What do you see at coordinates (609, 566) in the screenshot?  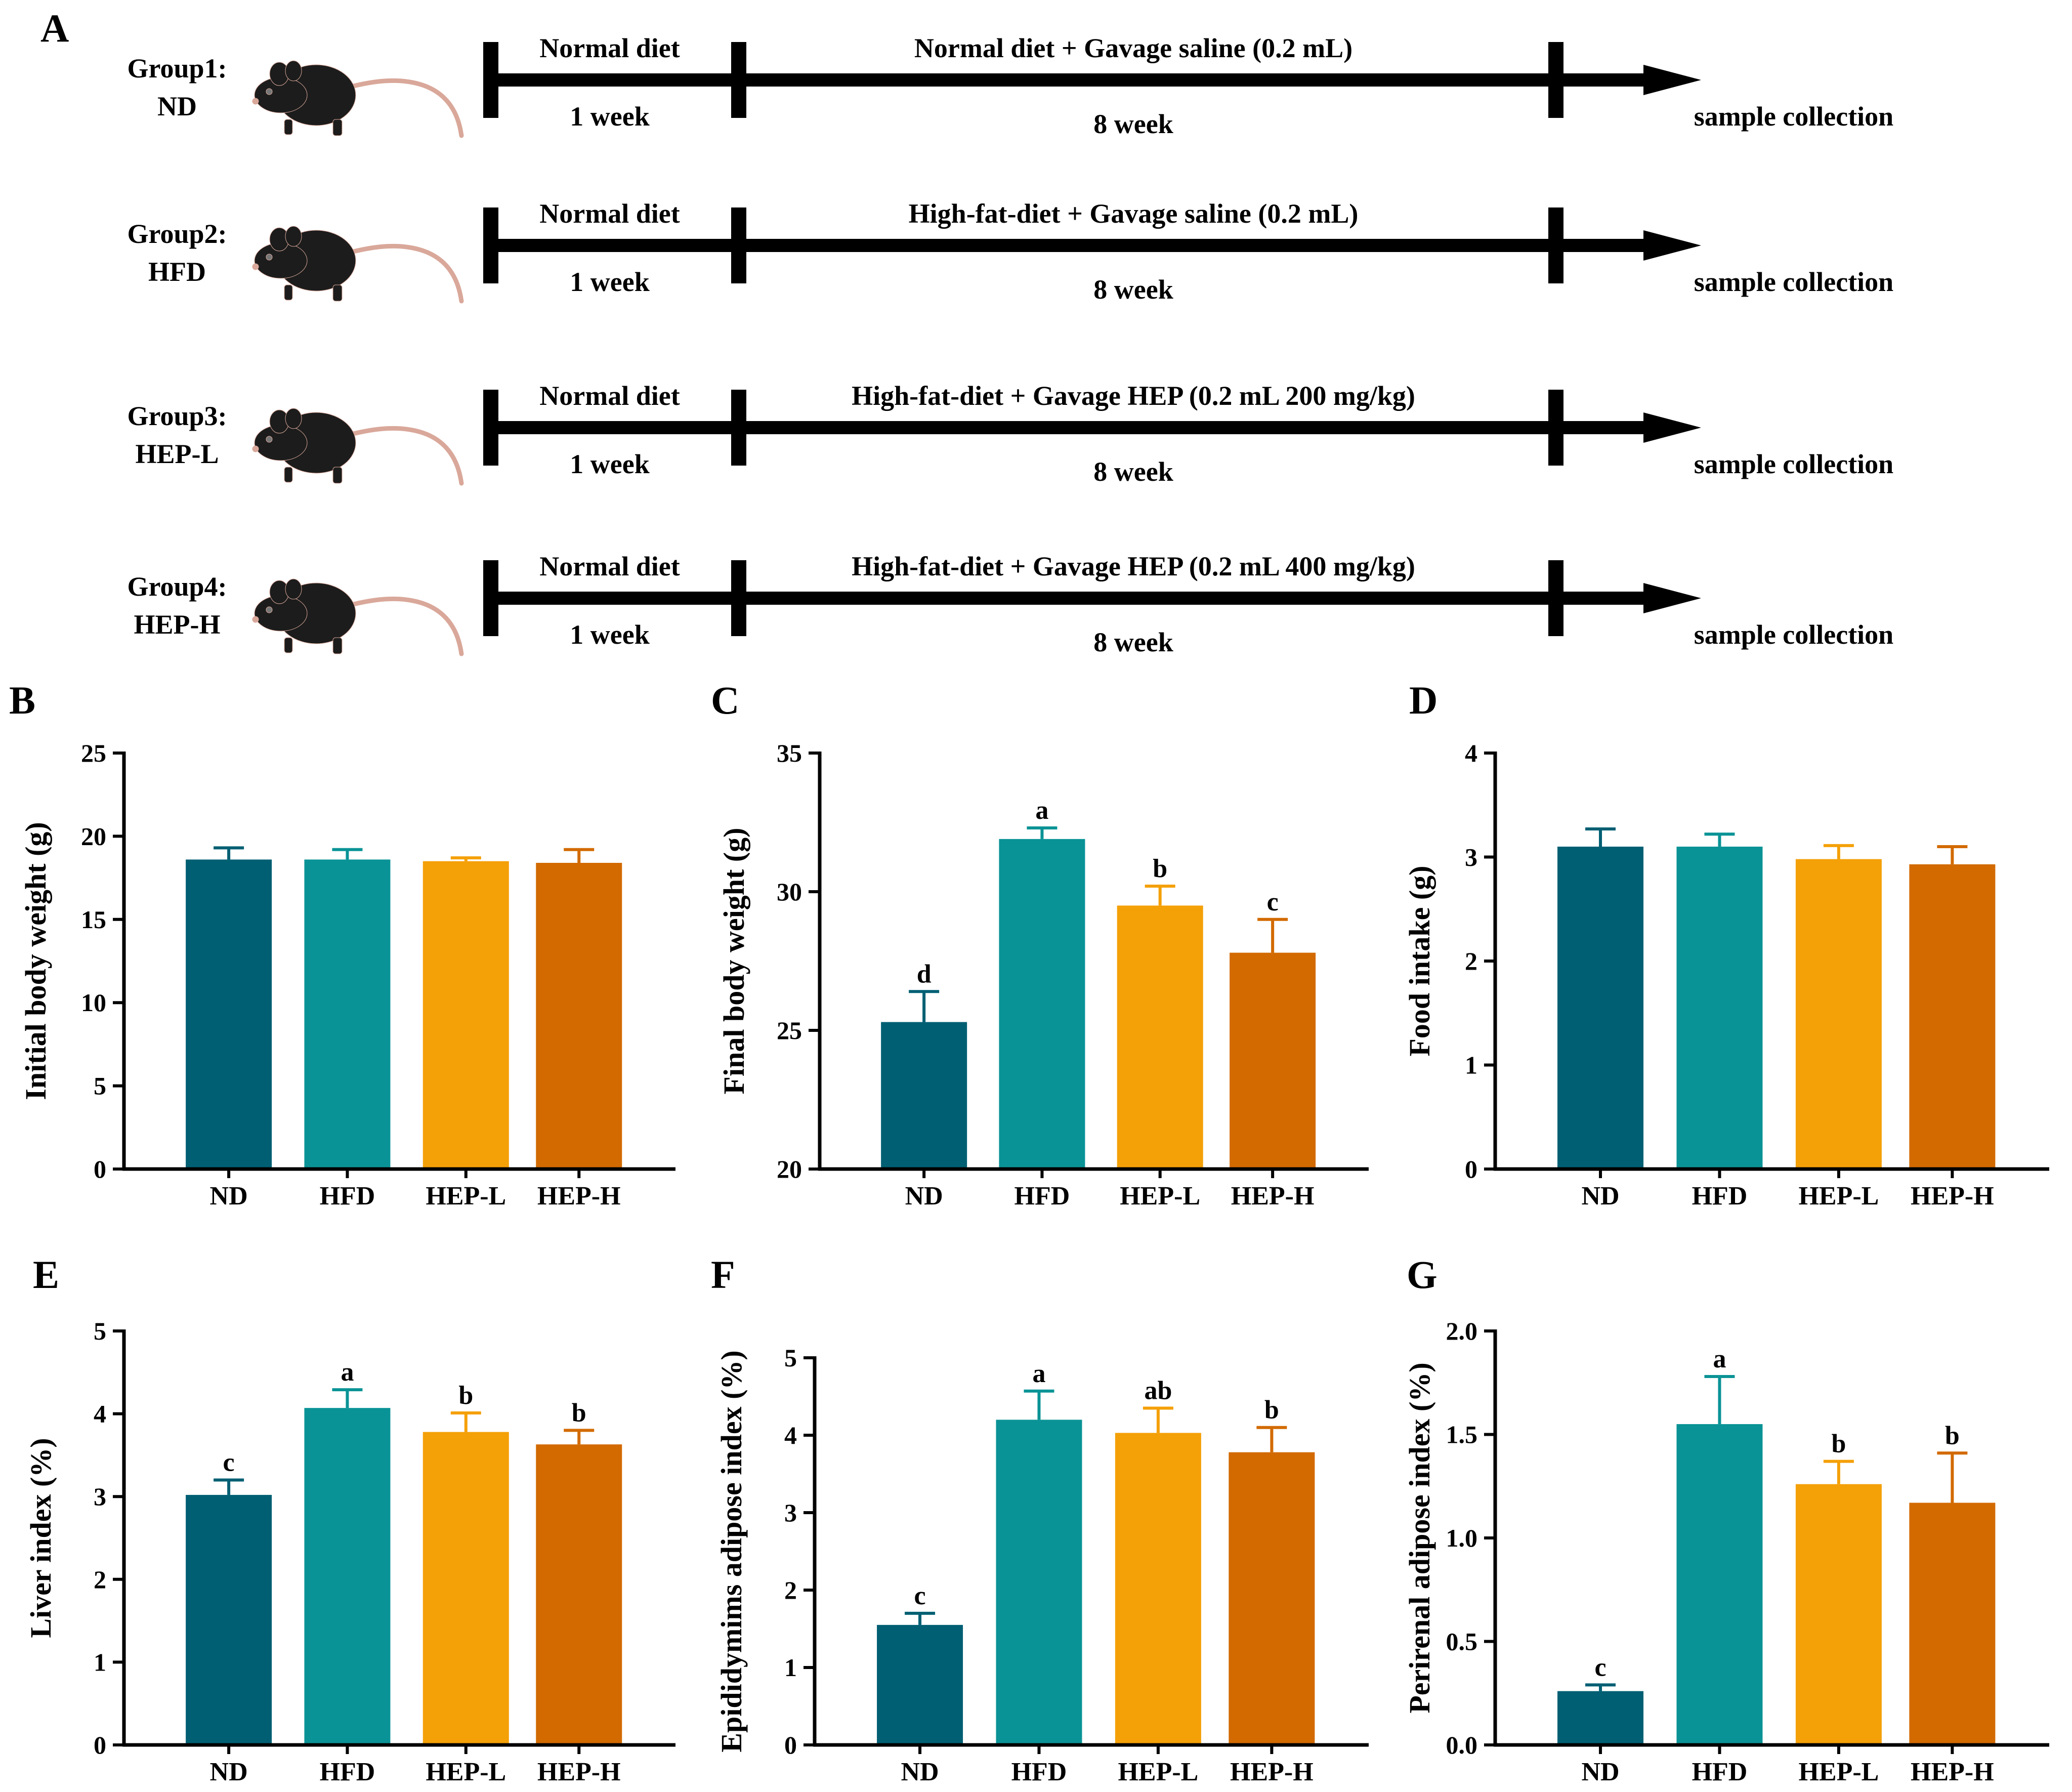 I see `phase1-label: Normal diet` at bounding box center [609, 566].